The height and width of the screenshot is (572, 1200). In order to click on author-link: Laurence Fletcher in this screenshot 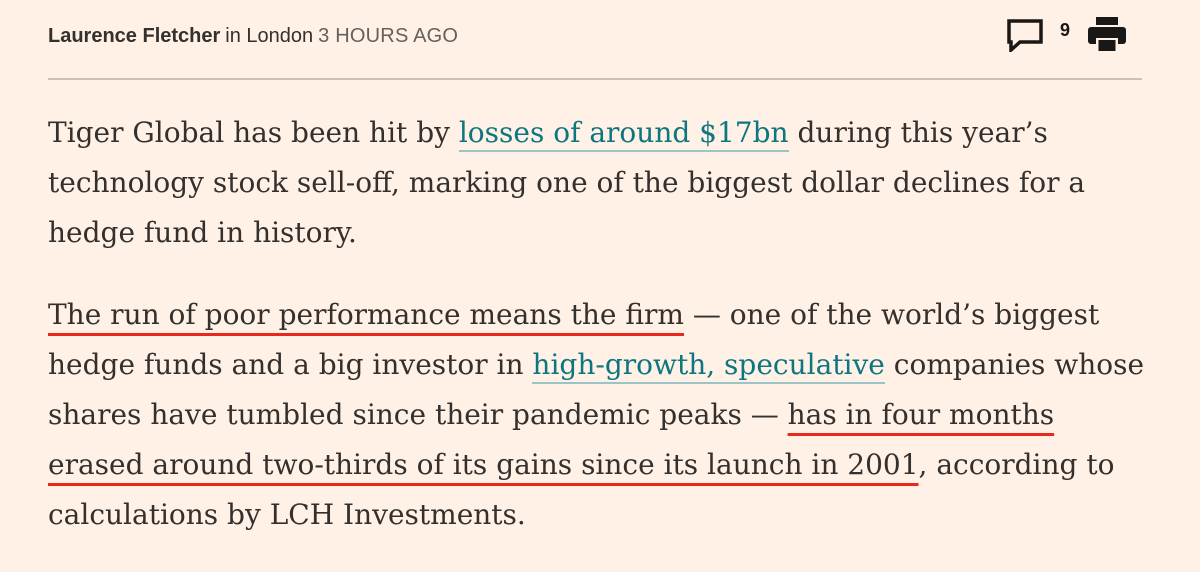, I will do `click(134, 35)`.